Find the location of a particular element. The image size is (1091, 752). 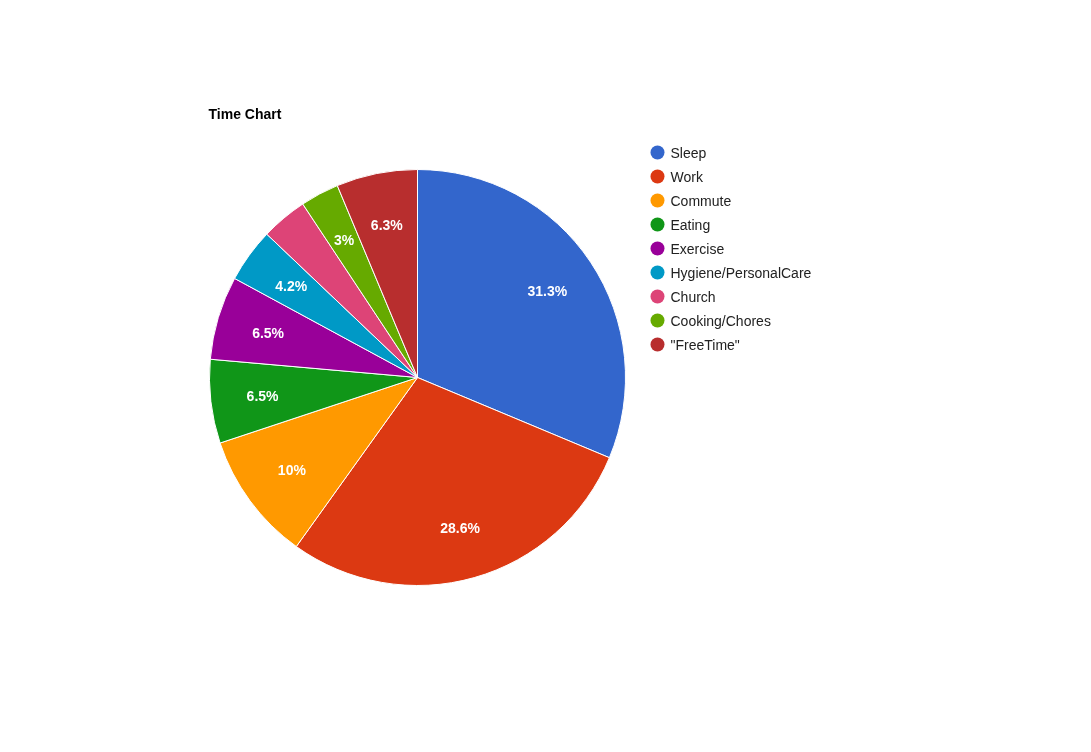

data-label: 4.2% is located at coordinates (291, 285).